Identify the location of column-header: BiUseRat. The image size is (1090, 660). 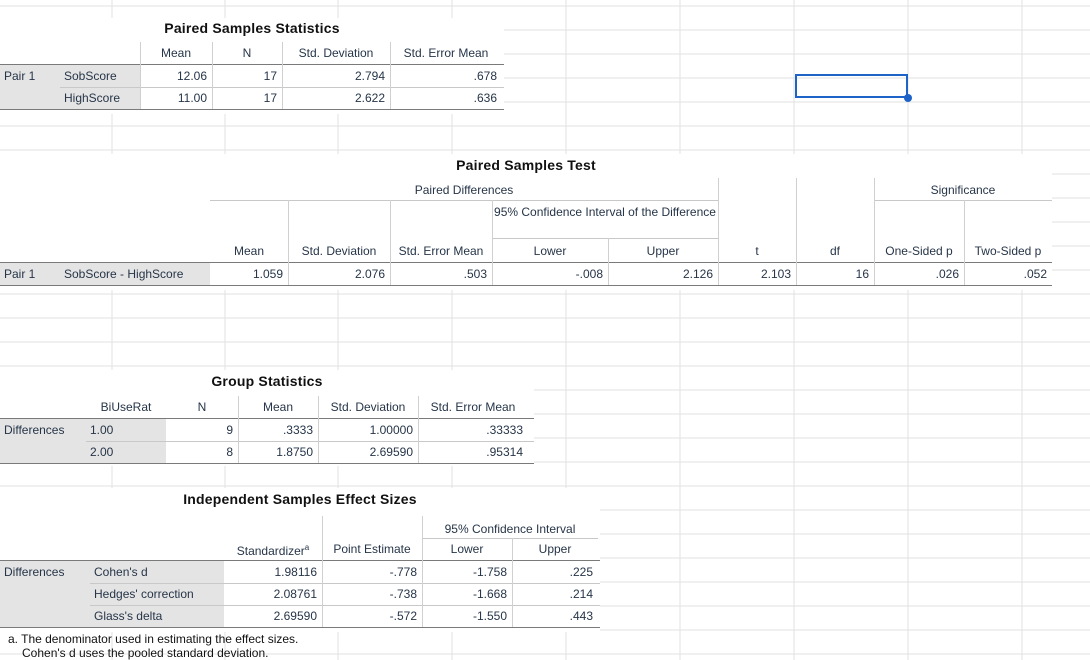
(126, 407).